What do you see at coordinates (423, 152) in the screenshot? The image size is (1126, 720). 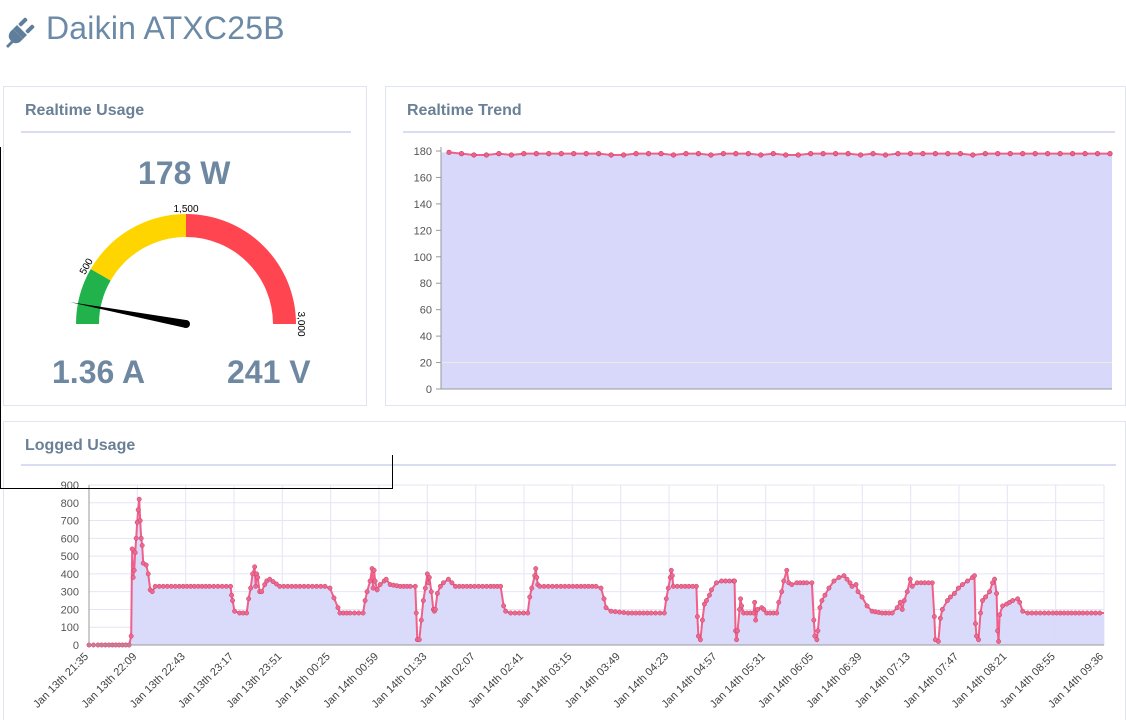 I see `y-tick-label: 180` at bounding box center [423, 152].